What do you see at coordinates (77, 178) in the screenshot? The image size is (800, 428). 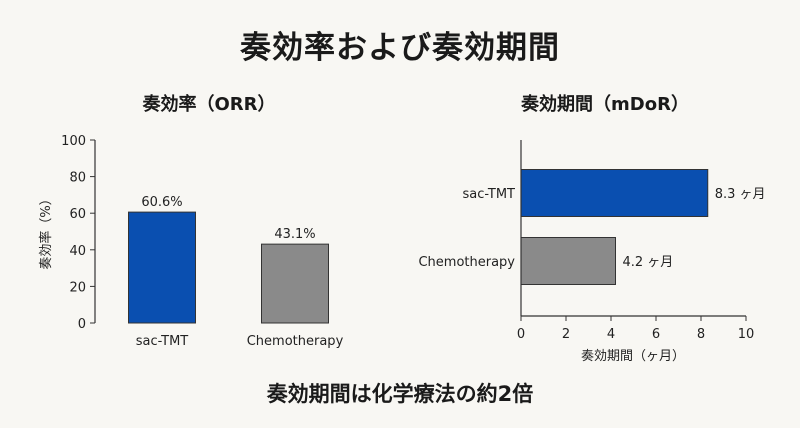 I see `orr-y-tick-label: 80` at bounding box center [77, 178].